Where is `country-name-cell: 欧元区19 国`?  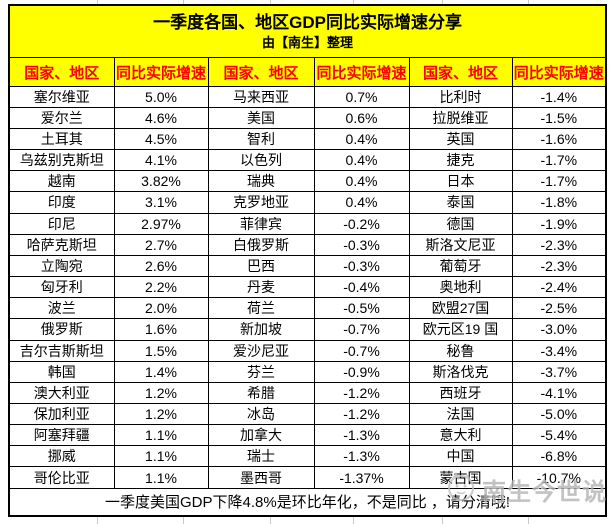
country-name-cell: 欧元区19 国 is located at coordinates (460, 329).